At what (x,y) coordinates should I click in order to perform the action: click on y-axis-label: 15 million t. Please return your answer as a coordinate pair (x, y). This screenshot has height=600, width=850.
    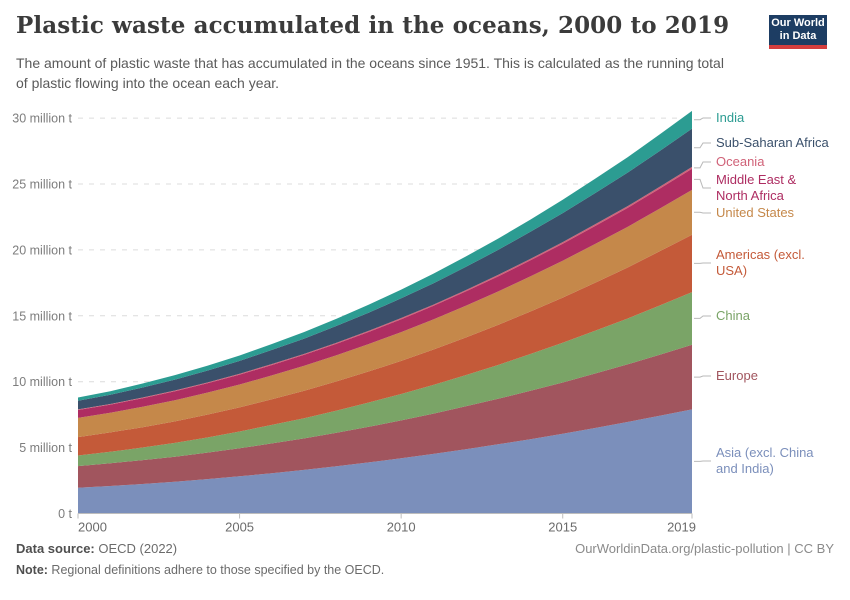
    Looking at the image, I should click on (42, 316).